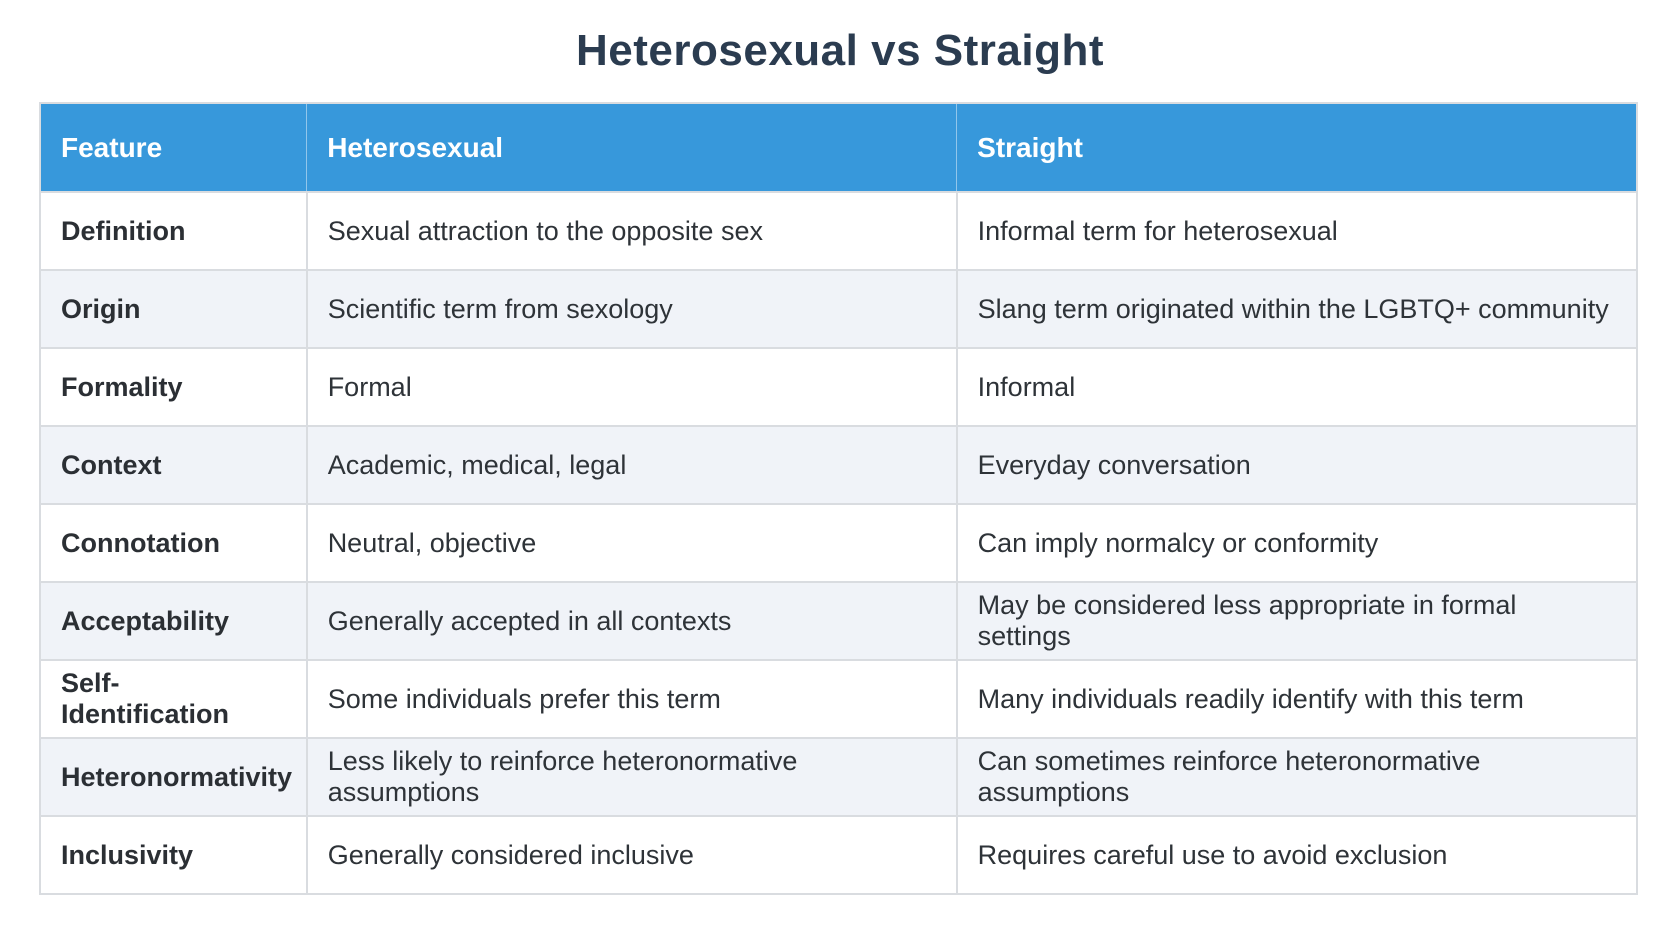 This screenshot has height=940, width=1680. What do you see at coordinates (1297, 855) in the screenshot?
I see `cell-straight: Requires careful use to avoid exclusion` at bounding box center [1297, 855].